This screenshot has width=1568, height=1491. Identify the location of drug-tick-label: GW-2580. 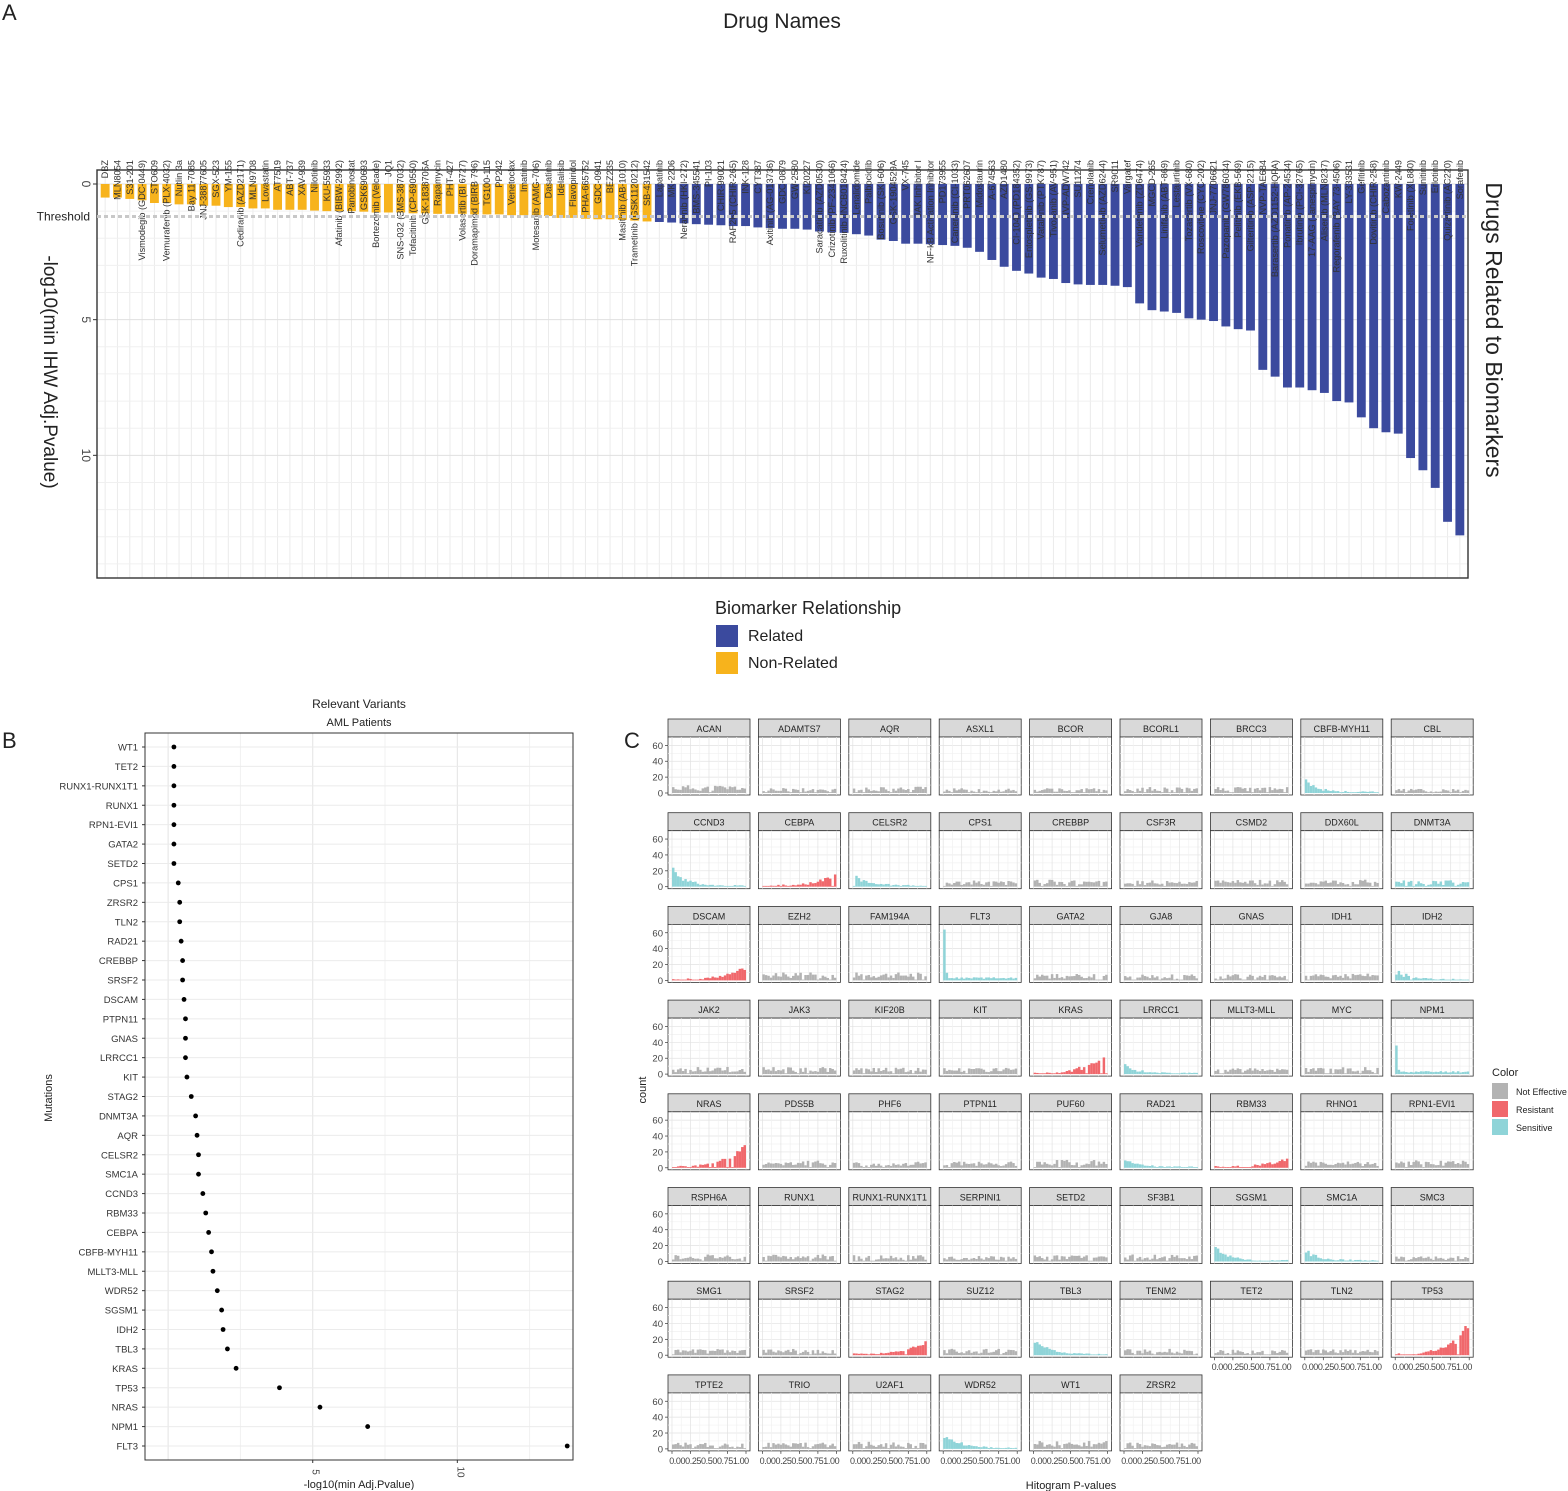
(795, 179).